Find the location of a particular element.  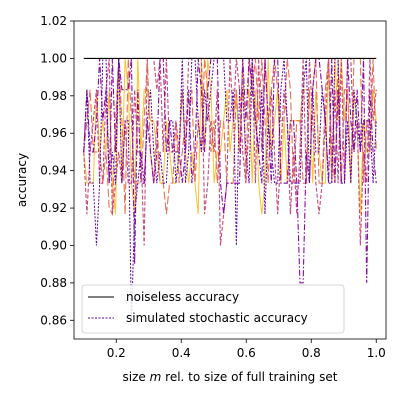

y-tick-label: 0.92 is located at coordinates (53, 208).